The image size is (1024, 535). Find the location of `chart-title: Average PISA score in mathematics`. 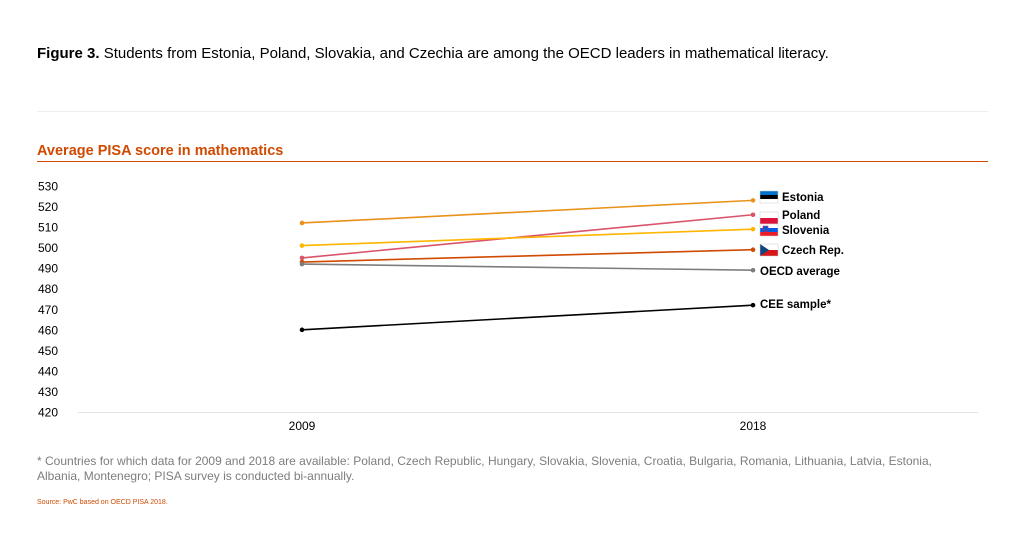

chart-title: Average PISA score in mathematics is located at coordinates (160, 151).